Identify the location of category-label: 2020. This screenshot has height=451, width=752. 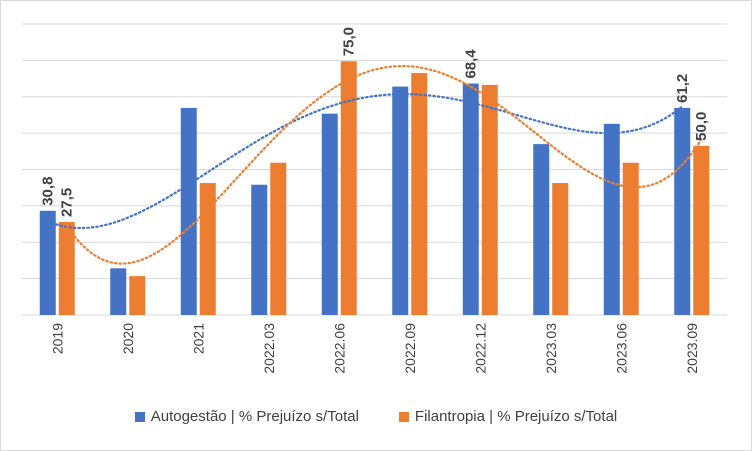
(128, 338).